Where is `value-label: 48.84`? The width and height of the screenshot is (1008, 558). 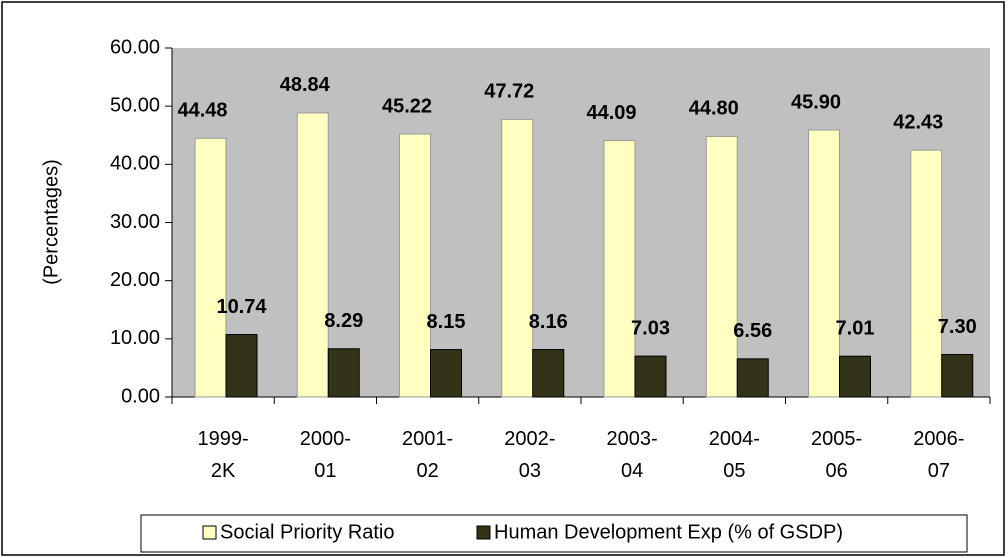 value-label: 48.84 is located at coordinates (305, 85).